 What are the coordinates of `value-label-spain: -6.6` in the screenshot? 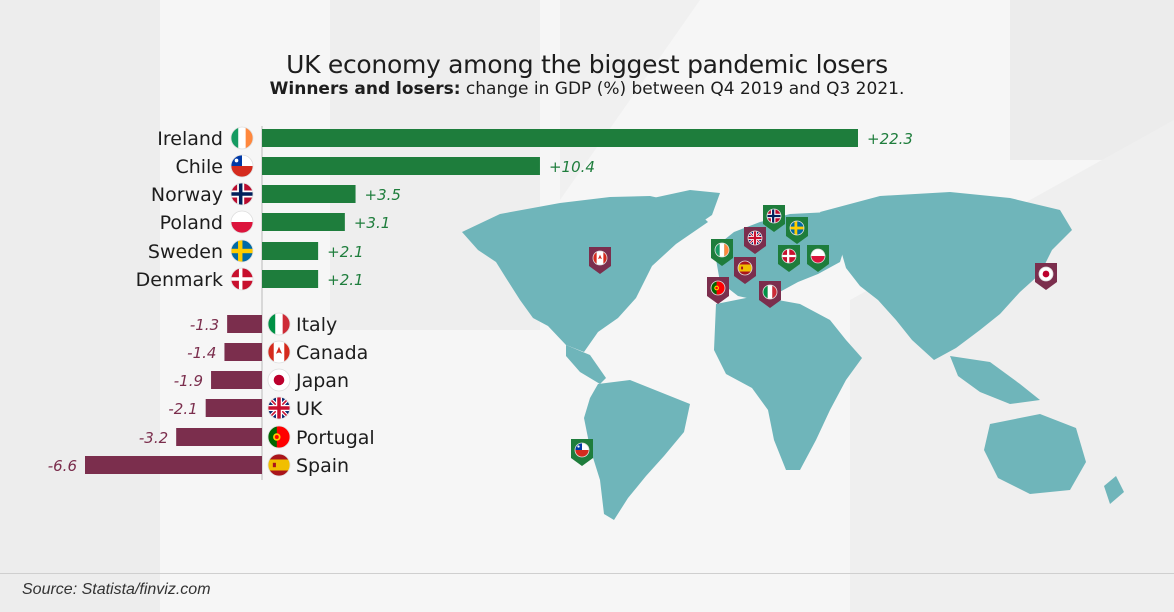 It's located at (62, 466).